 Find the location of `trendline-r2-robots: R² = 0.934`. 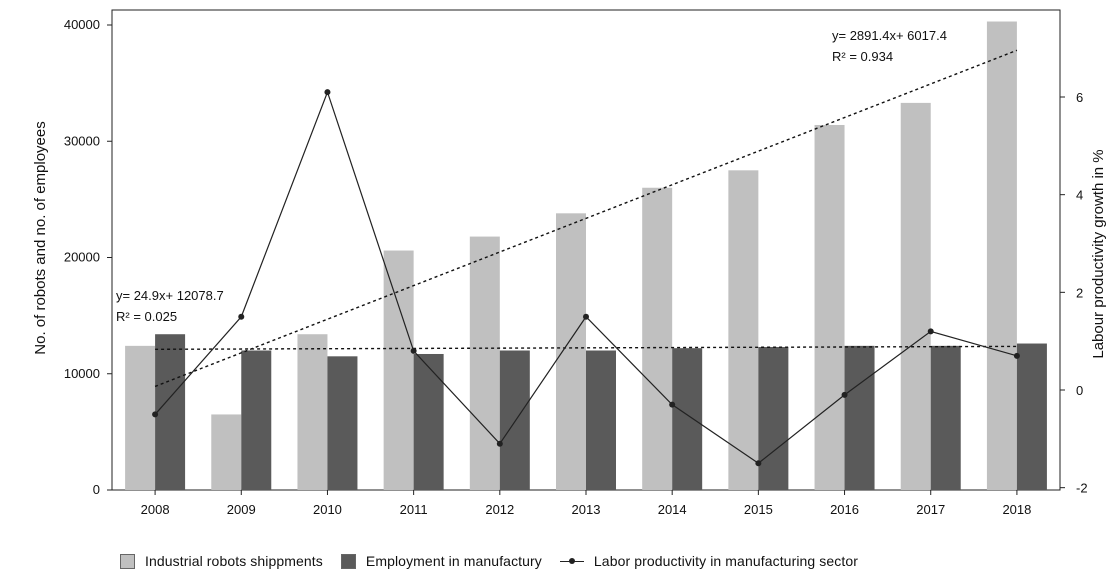

trendline-r2-robots: R² = 0.934 is located at coordinates (862, 56).